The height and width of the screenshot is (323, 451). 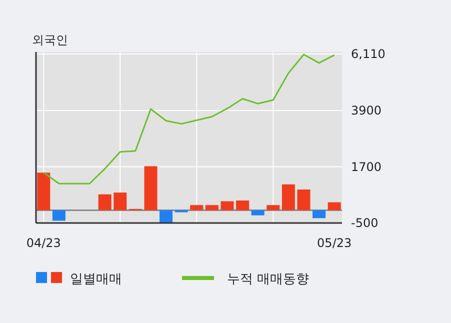 I want to click on y-tick-label: 6,110, so click(x=368, y=54).